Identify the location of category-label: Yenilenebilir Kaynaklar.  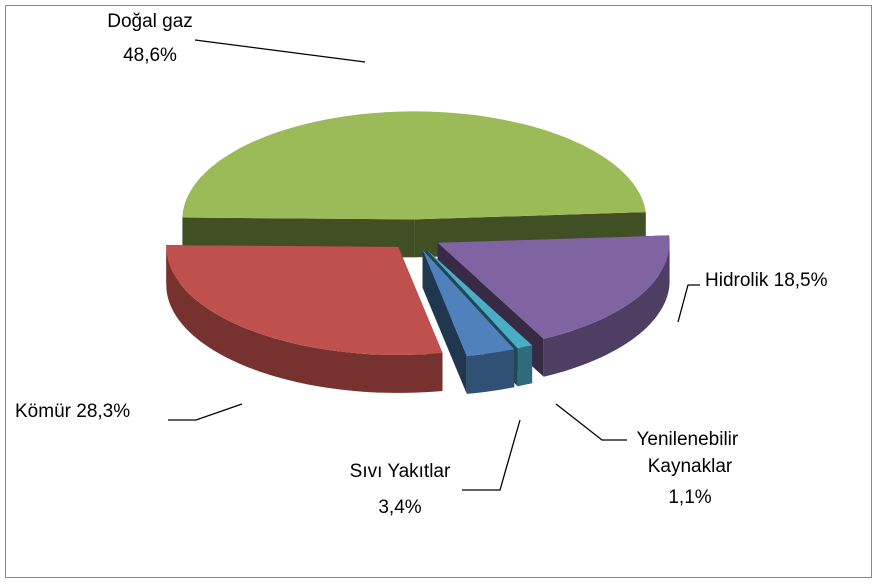
(689, 453).